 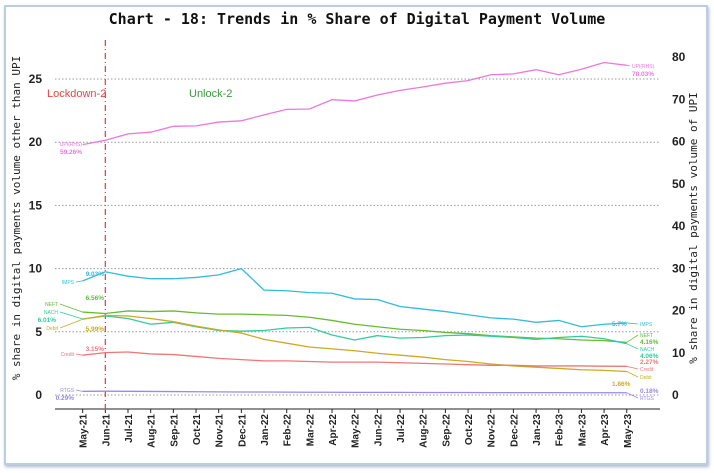 What do you see at coordinates (210, 94) in the screenshot?
I see `annotation-unlock: Unlock-2` at bounding box center [210, 94].